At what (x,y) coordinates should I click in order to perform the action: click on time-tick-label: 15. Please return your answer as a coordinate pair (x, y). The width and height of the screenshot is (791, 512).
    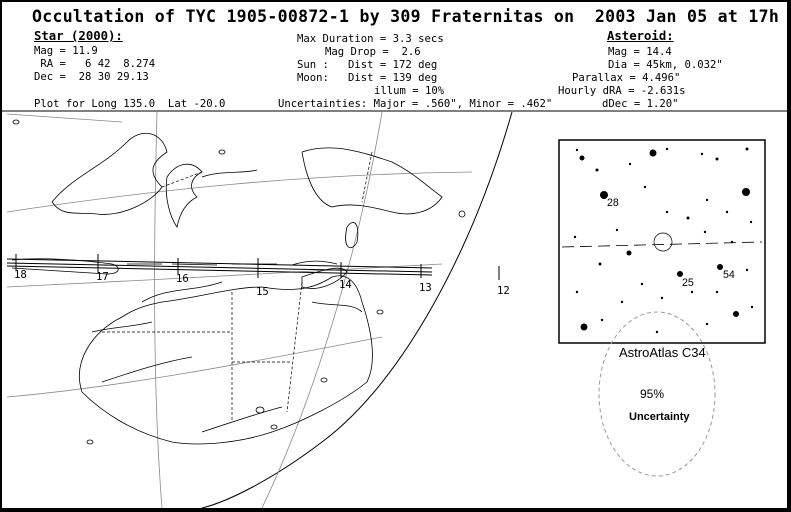
    Looking at the image, I should click on (262, 292).